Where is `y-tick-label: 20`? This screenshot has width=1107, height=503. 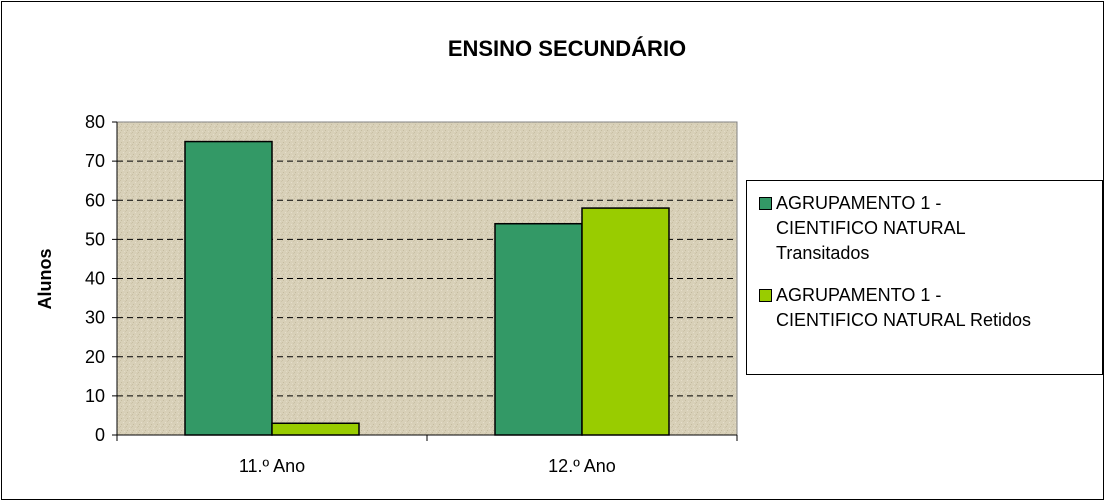 y-tick-label: 20 is located at coordinates (95, 357).